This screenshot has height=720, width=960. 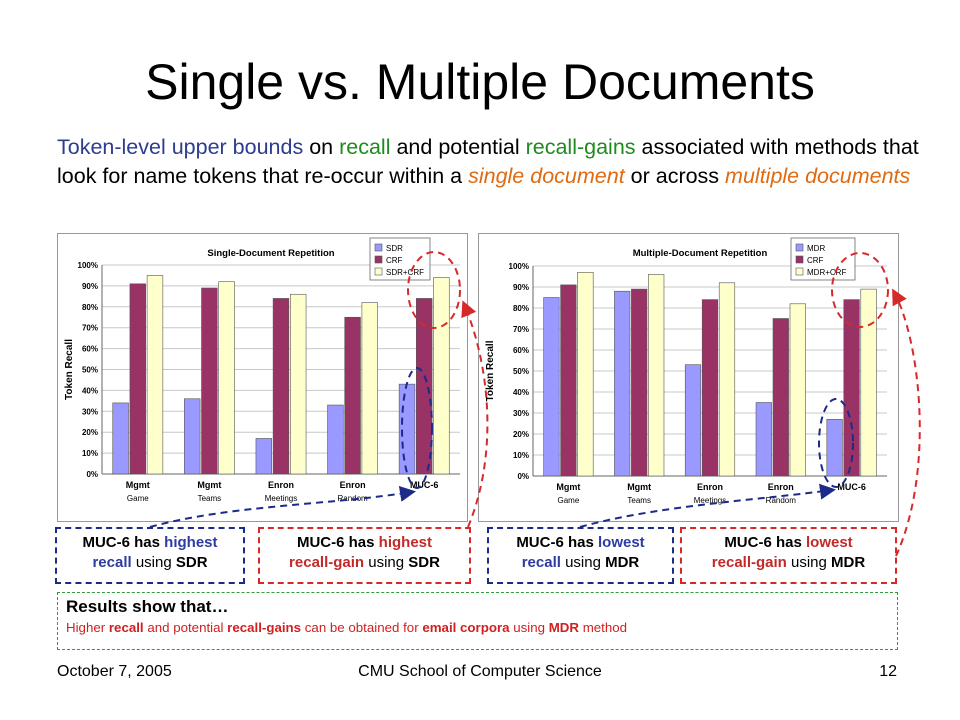 What do you see at coordinates (622, 562) in the screenshot?
I see `callout-text: MDR` at bounding box center [622, 562].